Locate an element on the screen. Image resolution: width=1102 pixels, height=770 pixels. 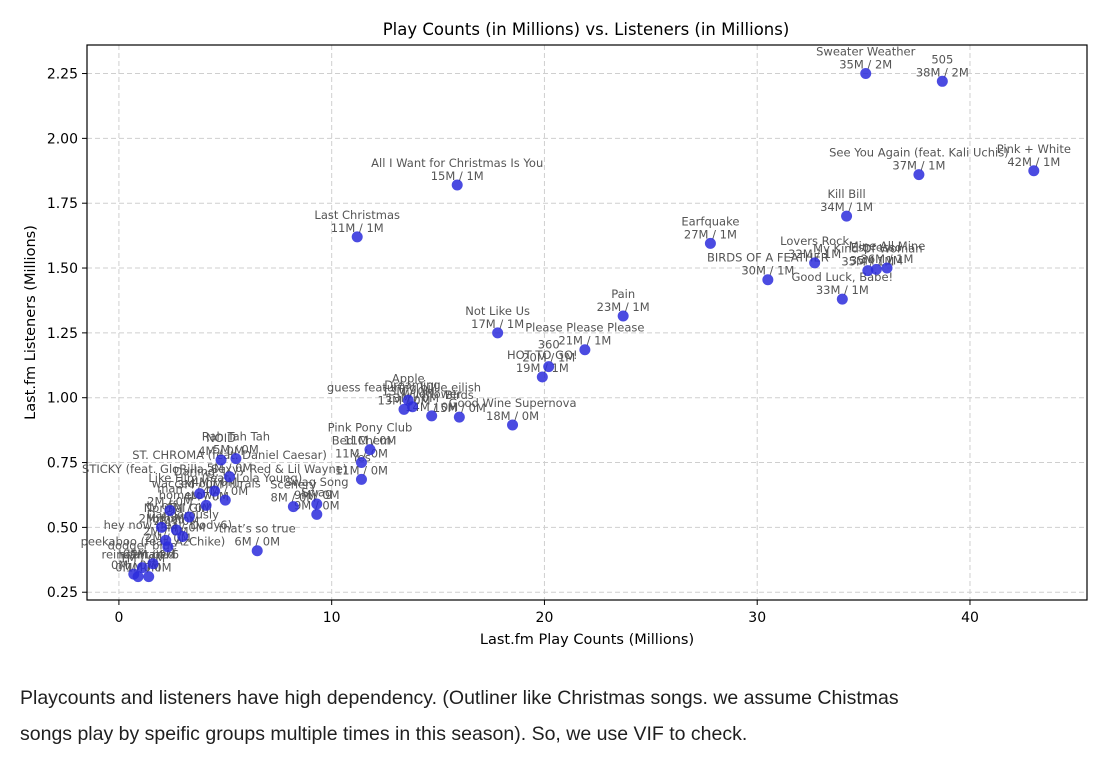
point-name-label: Pink + White is located at coordinates (1034, 149).